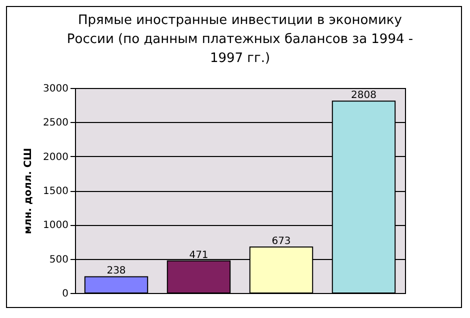  What do you see at coordinates (55, 89) in the screenshot?
I see `y-tick-label: 3000` at bounding box center [55, 89].